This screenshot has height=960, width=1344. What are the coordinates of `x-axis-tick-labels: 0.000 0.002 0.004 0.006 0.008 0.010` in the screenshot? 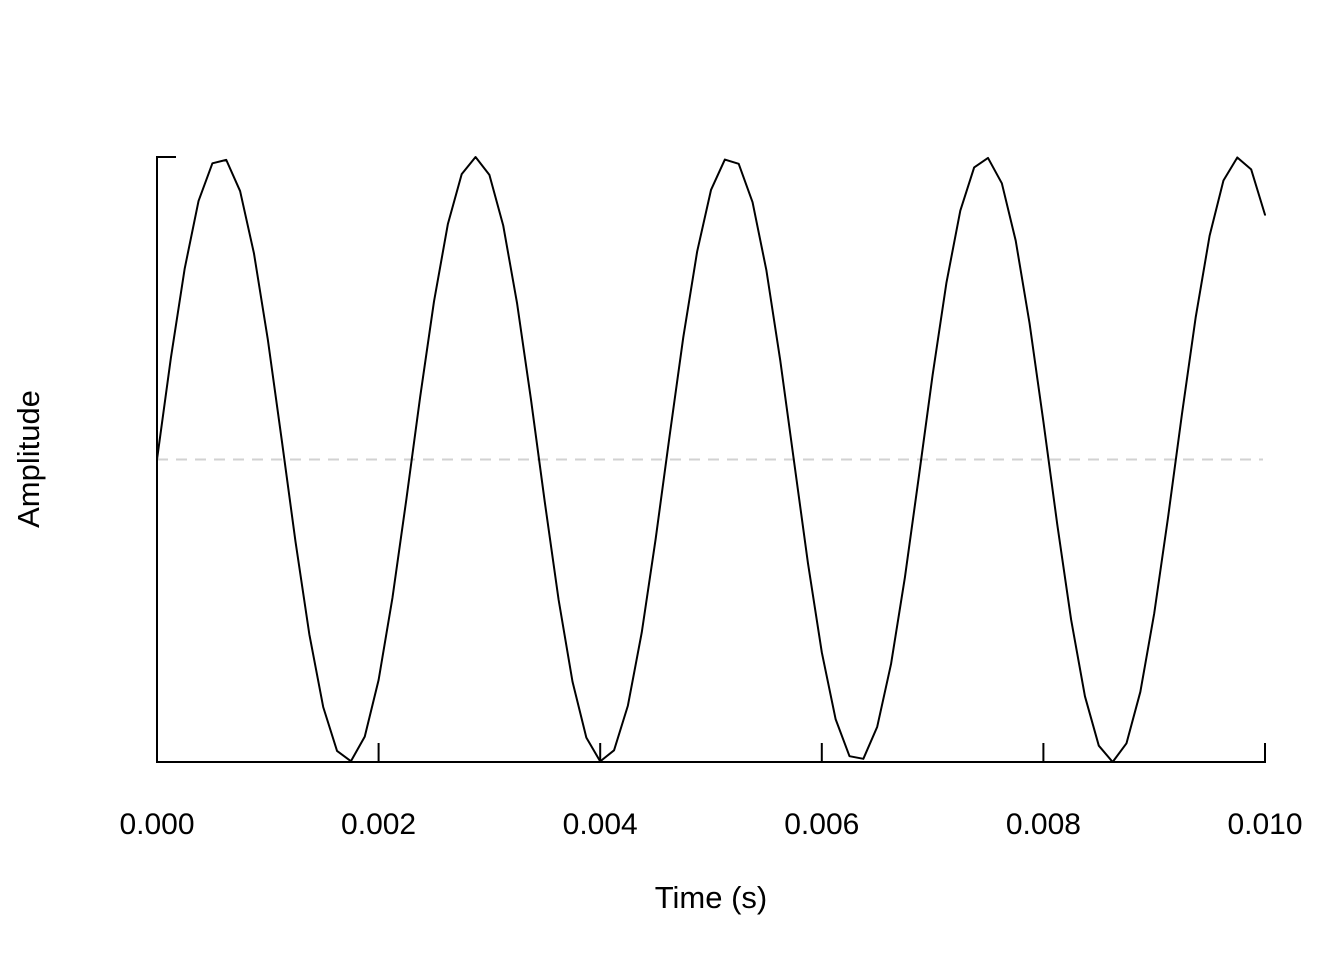 It's located at (710, 824).